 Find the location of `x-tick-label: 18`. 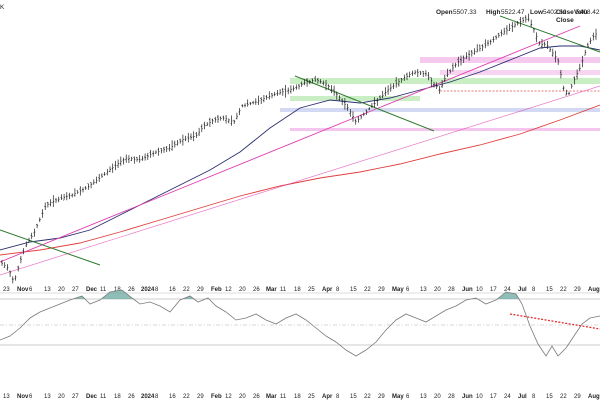

x-tick-label: 18 is located at coordinates (297, 397).